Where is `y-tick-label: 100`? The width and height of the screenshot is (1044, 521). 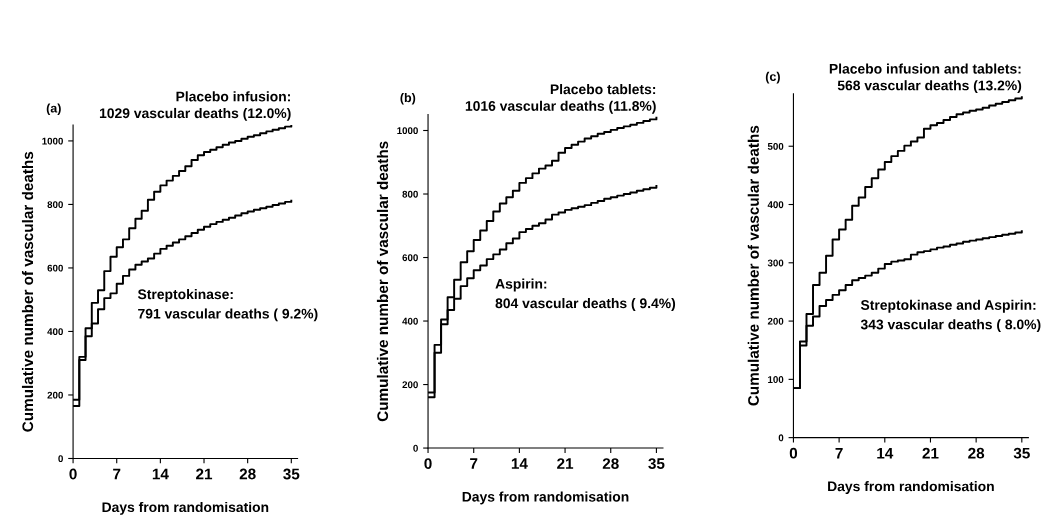
y-tick-label: 100 is located at coordinates (776, 379).